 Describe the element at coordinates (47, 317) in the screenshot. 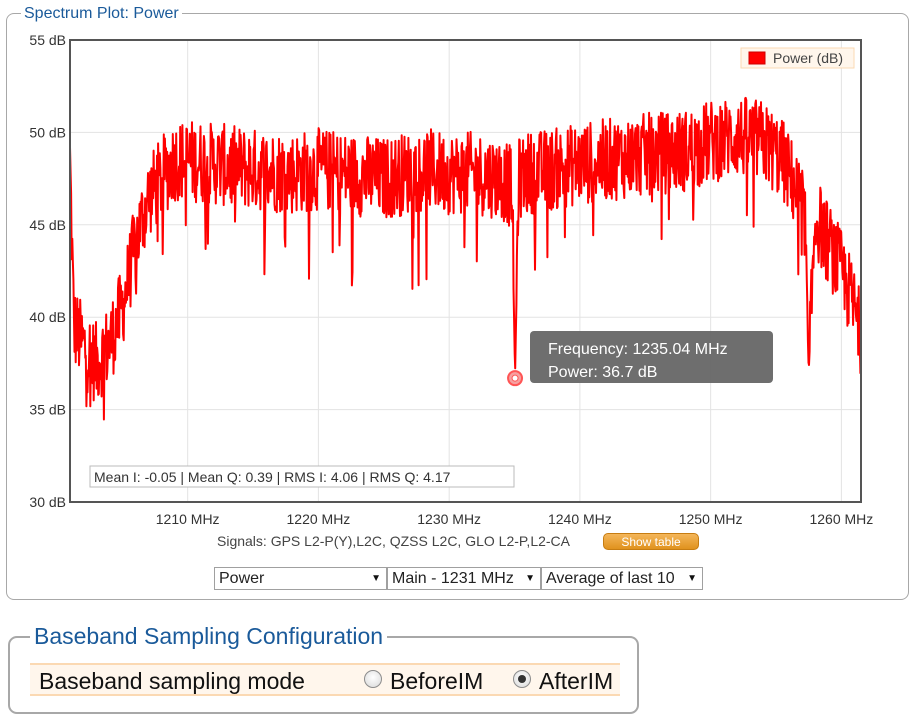

I see `y-tick-label: 40 dB` at that location.